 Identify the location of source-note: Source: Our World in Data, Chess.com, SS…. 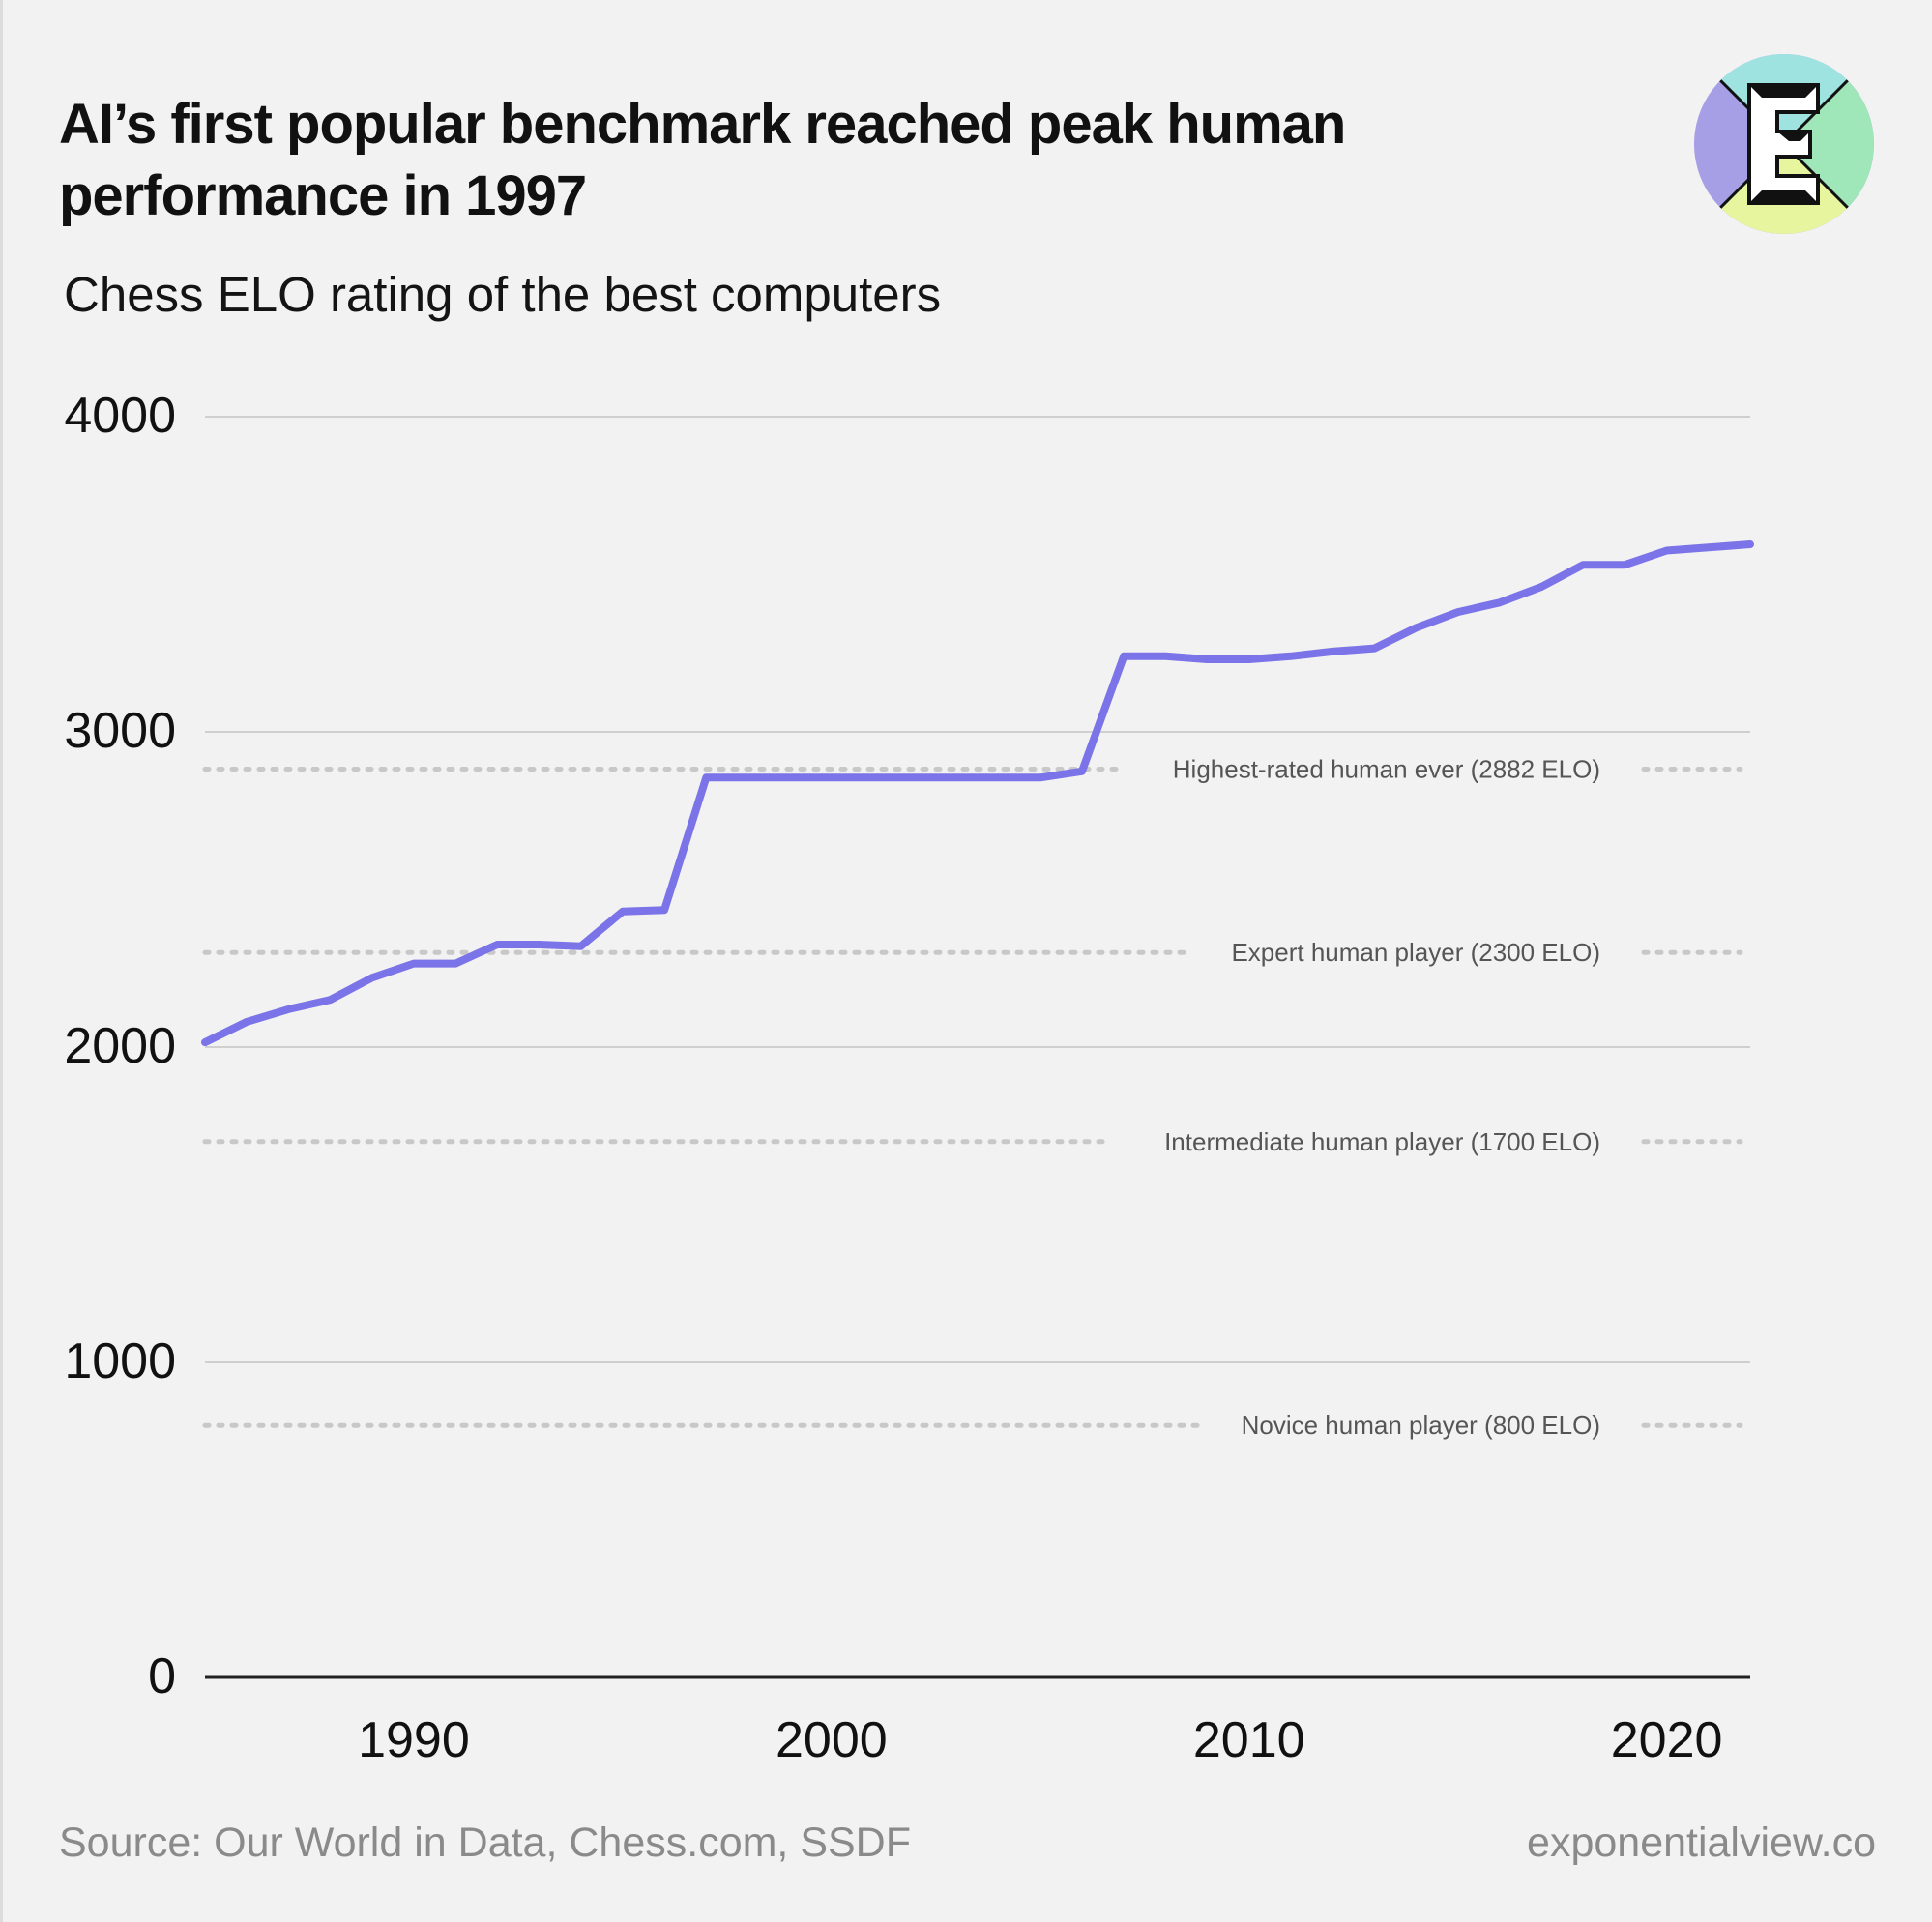
(485, 1843).